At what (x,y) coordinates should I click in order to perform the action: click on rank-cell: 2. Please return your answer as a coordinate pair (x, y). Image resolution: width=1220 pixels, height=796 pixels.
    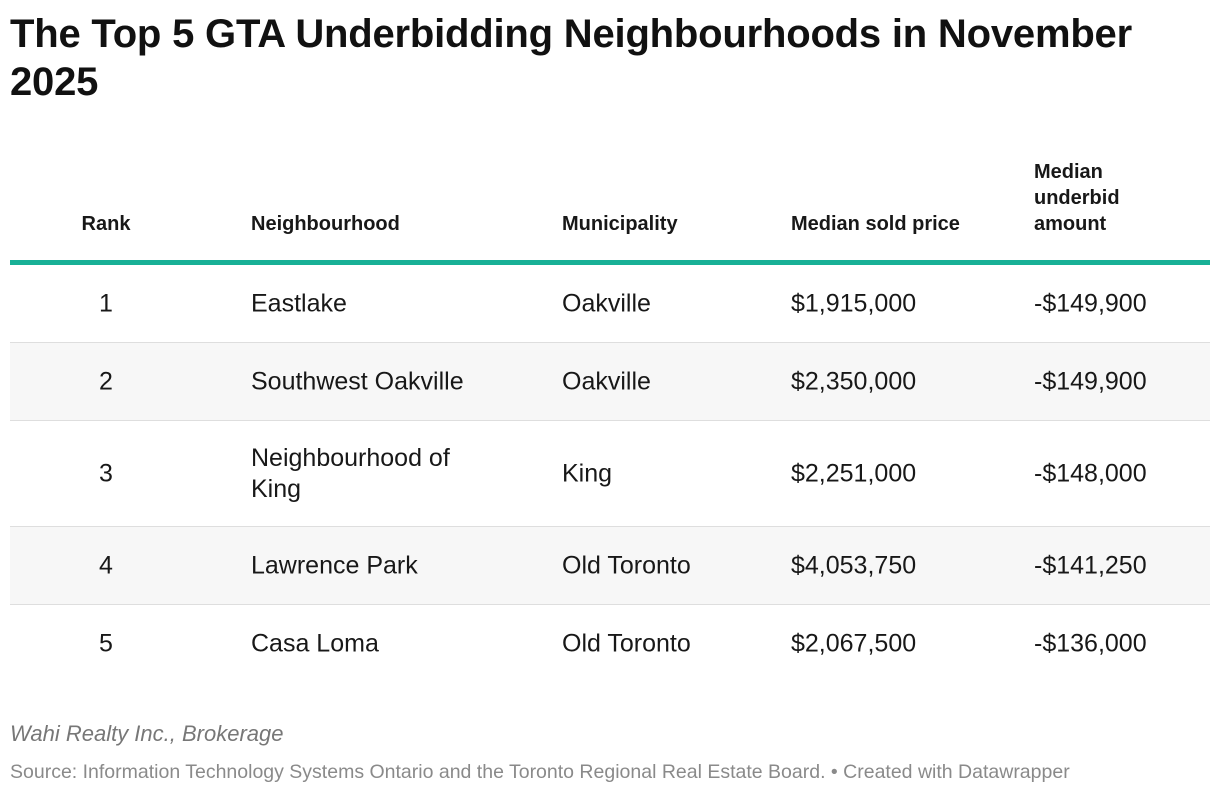
    Looking at the image, I should click on (106, 381).